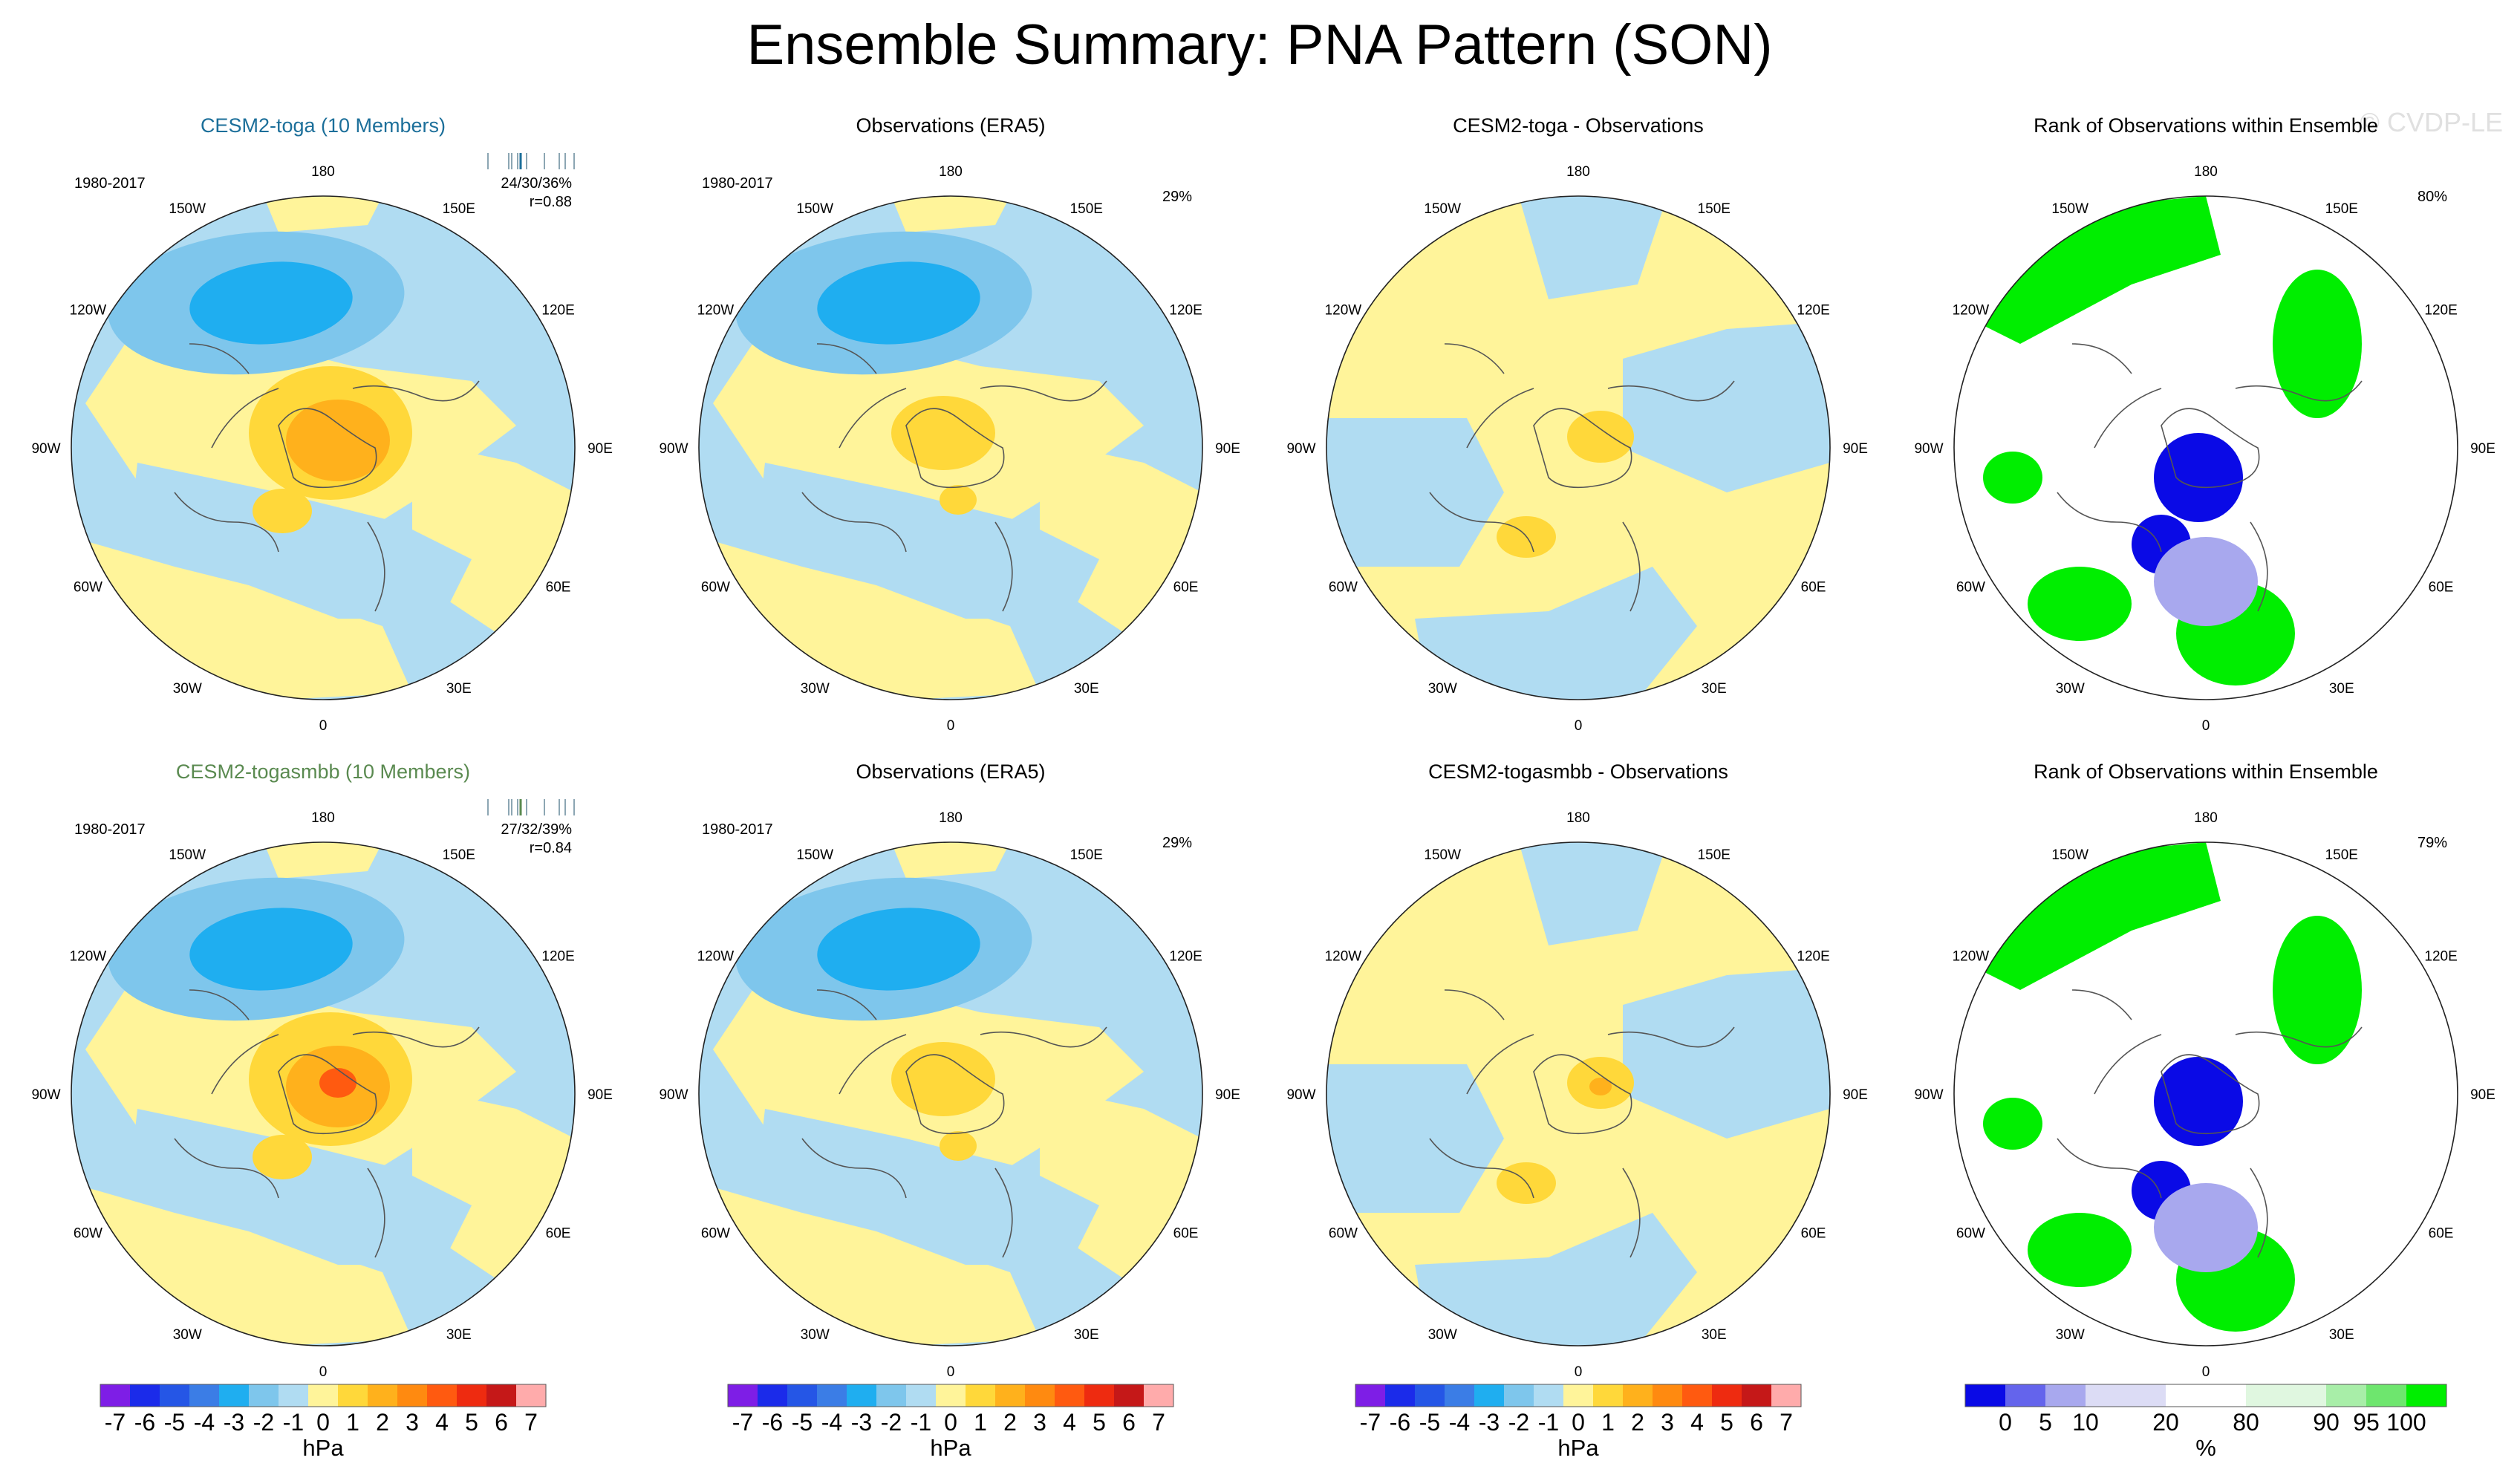  I want to click on rank-high-w, so click(2012, 478).